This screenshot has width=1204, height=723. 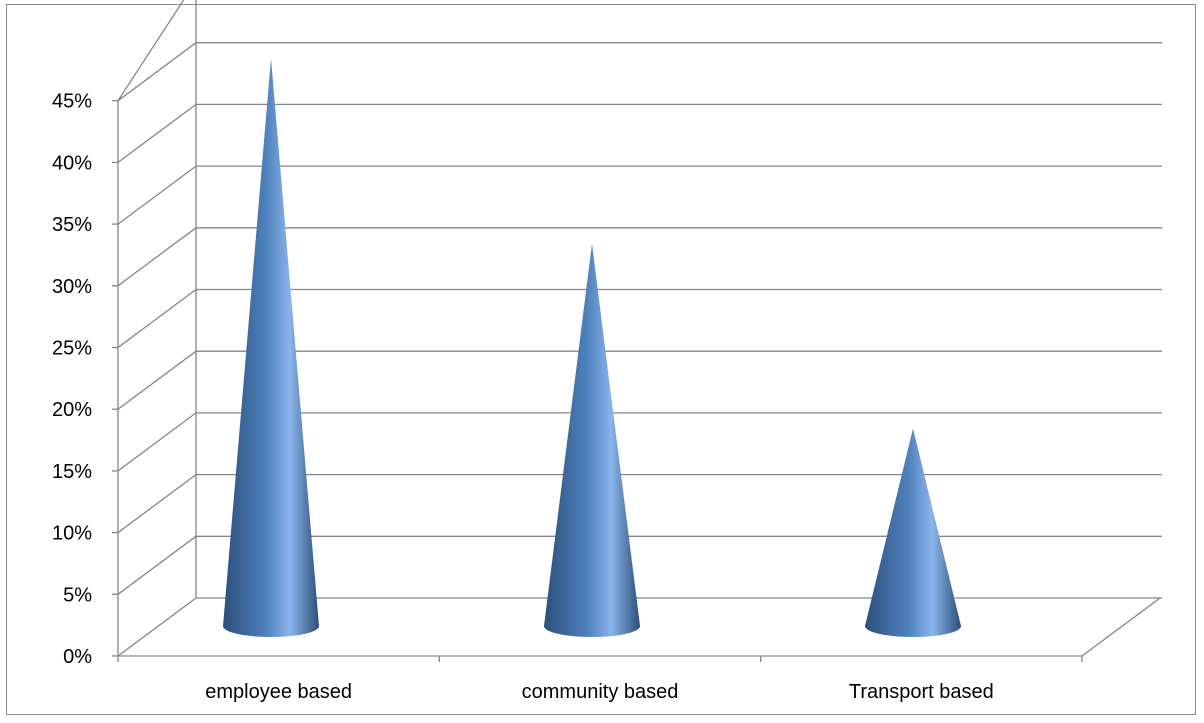 I want to click on y-tick-label: 20%, so click(x=72, y=410).